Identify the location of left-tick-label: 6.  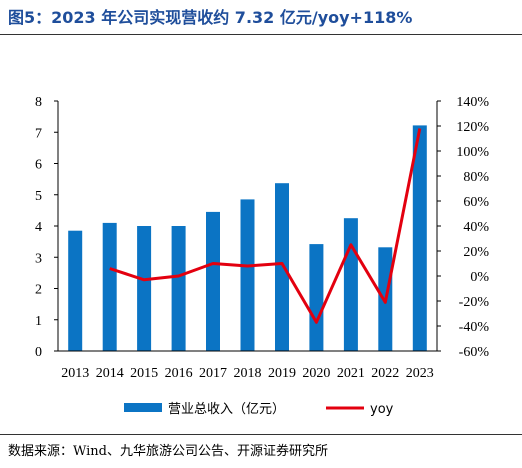
(38, 165).